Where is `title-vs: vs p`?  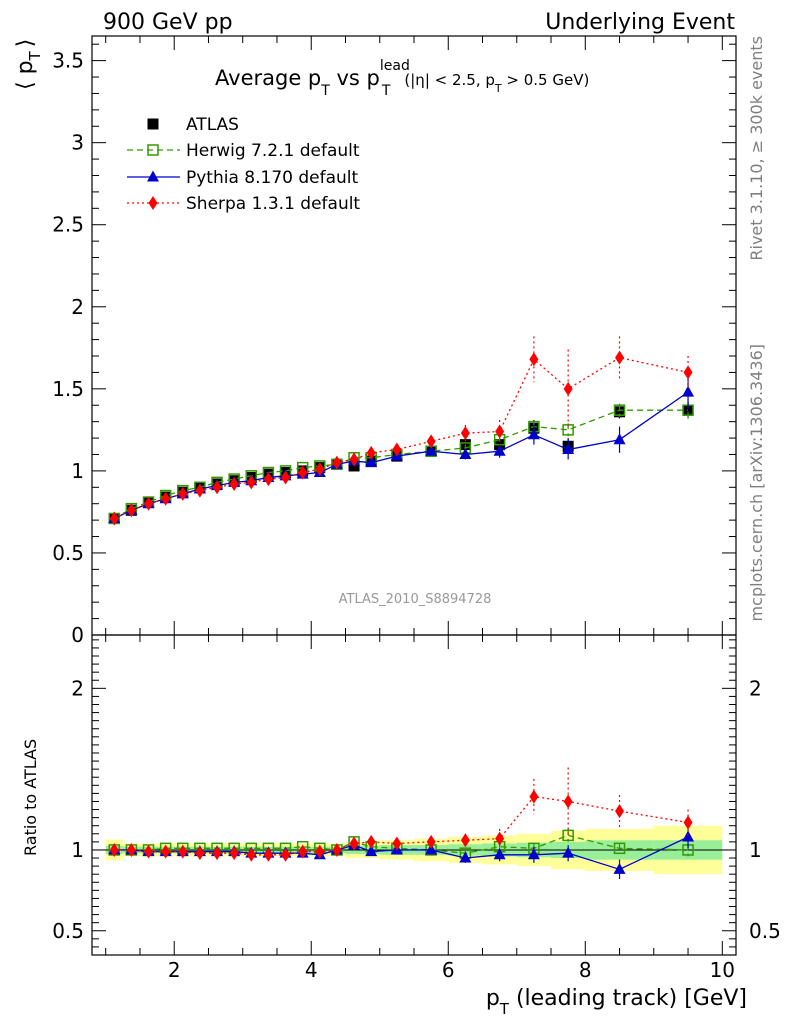 title-vs: vs p is located at coordinates (355, 78).